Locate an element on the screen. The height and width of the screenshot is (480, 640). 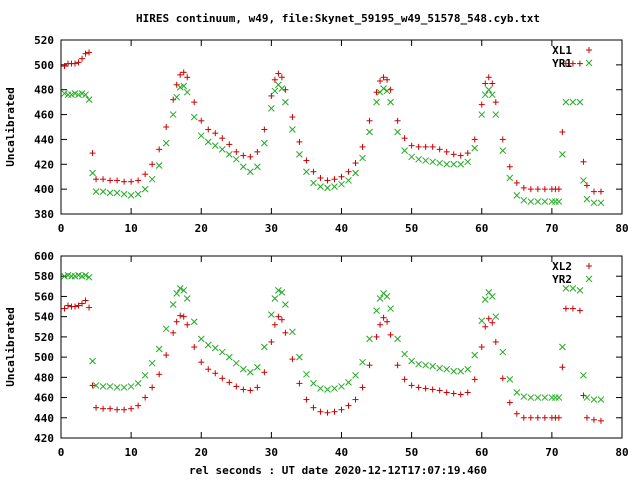
y-tick-label: 420 is located at coordinates (44, 438).